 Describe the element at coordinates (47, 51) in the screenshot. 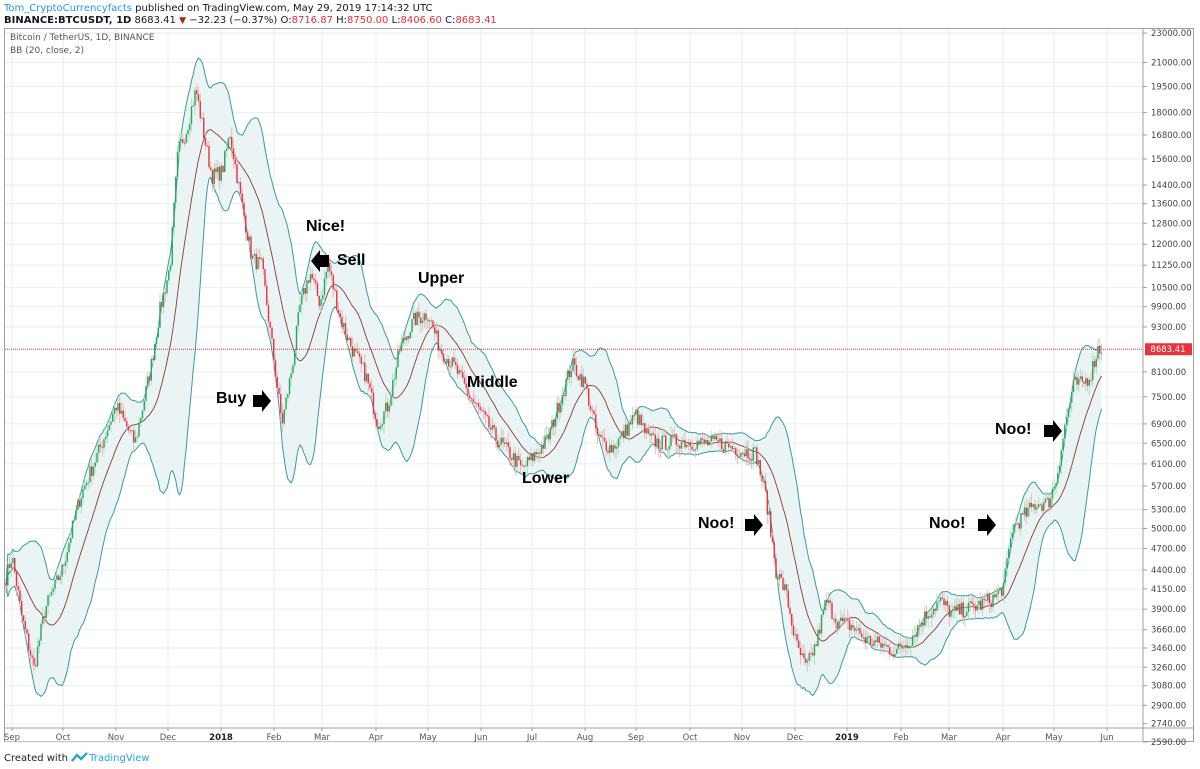

I see `legend-indicator: BB (20, close, 2)` at that location.